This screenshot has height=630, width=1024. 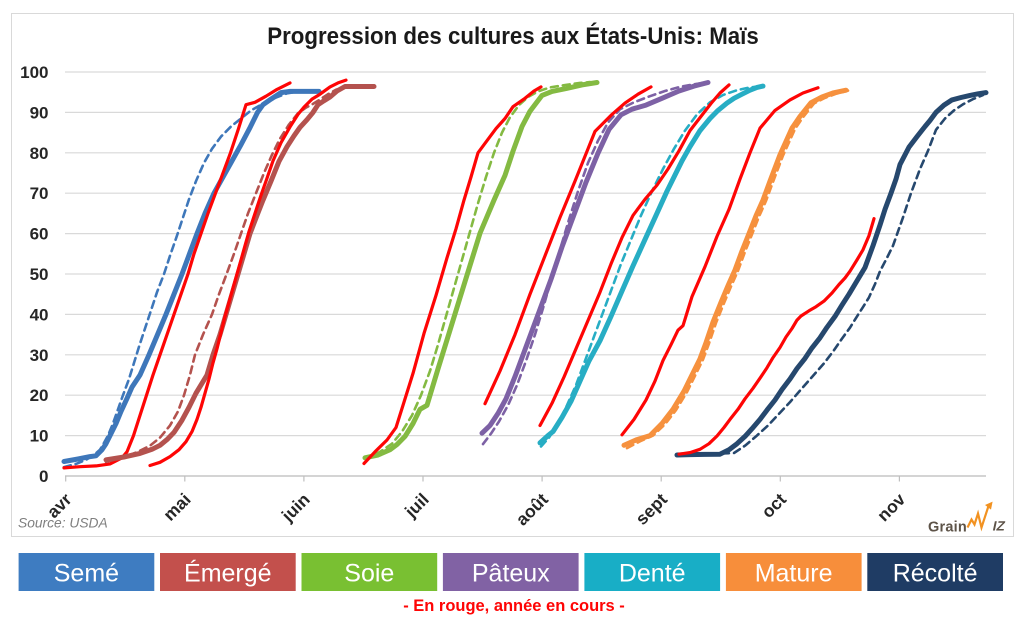 What do you see at coordinates (39, 112) in the screenshot?
I see `svg-text: 90` at bounding box center [39, 112].